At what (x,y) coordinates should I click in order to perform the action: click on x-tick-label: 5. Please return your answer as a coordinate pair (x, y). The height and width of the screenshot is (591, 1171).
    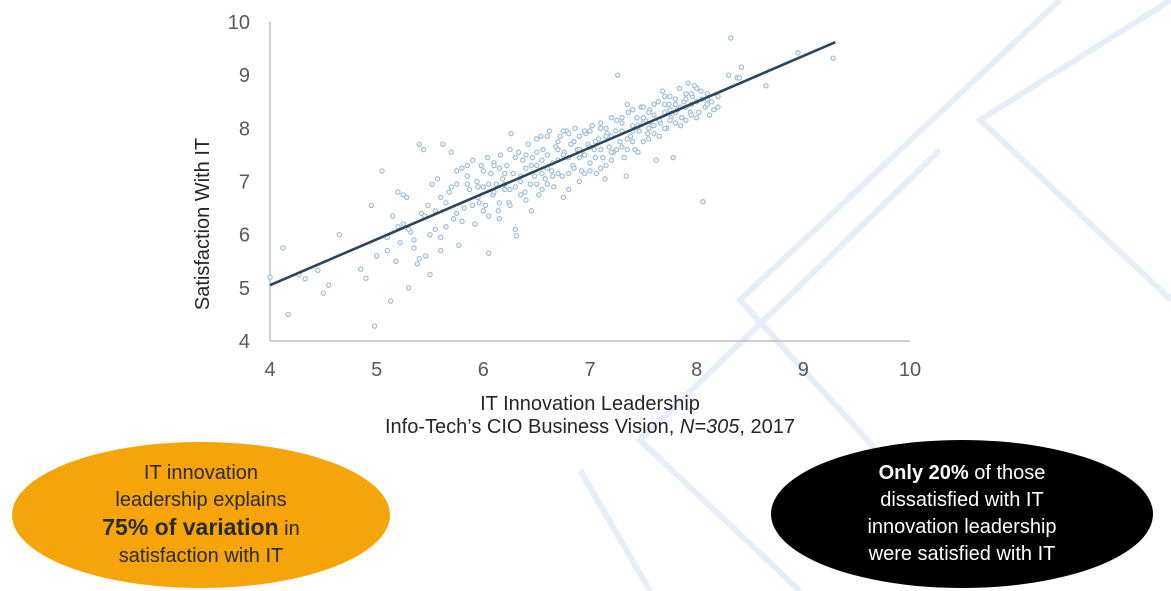
    Looking at the image, I should click on (376, 370).